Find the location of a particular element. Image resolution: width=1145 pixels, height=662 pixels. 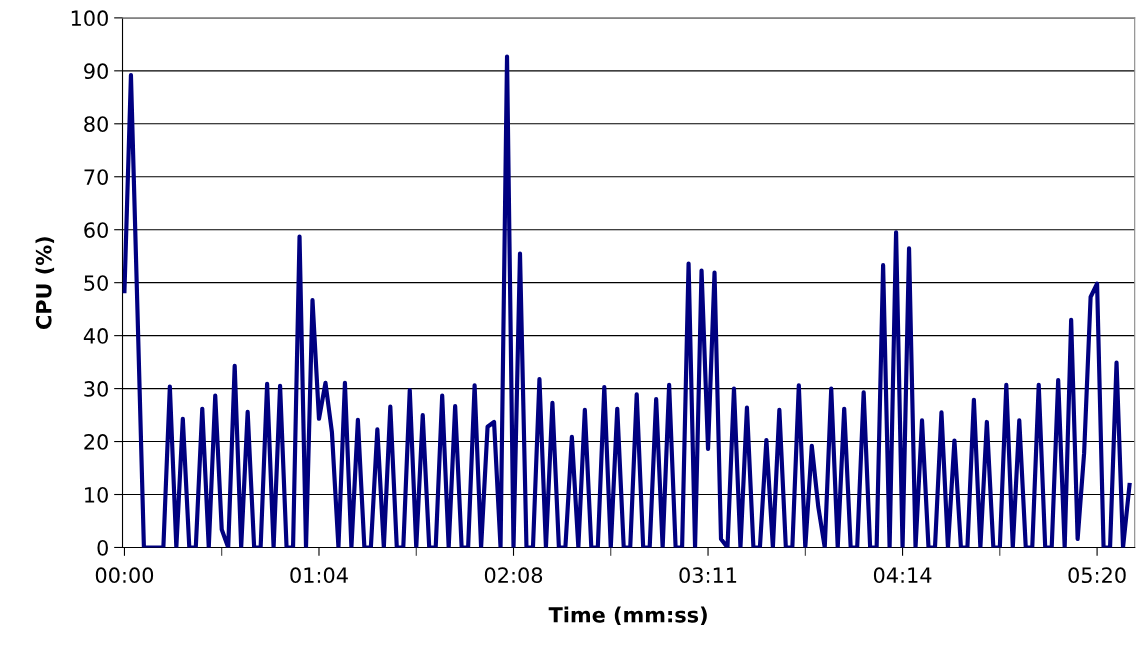

x-tick-label: 05:20 is located at coordinates (1097, 575).